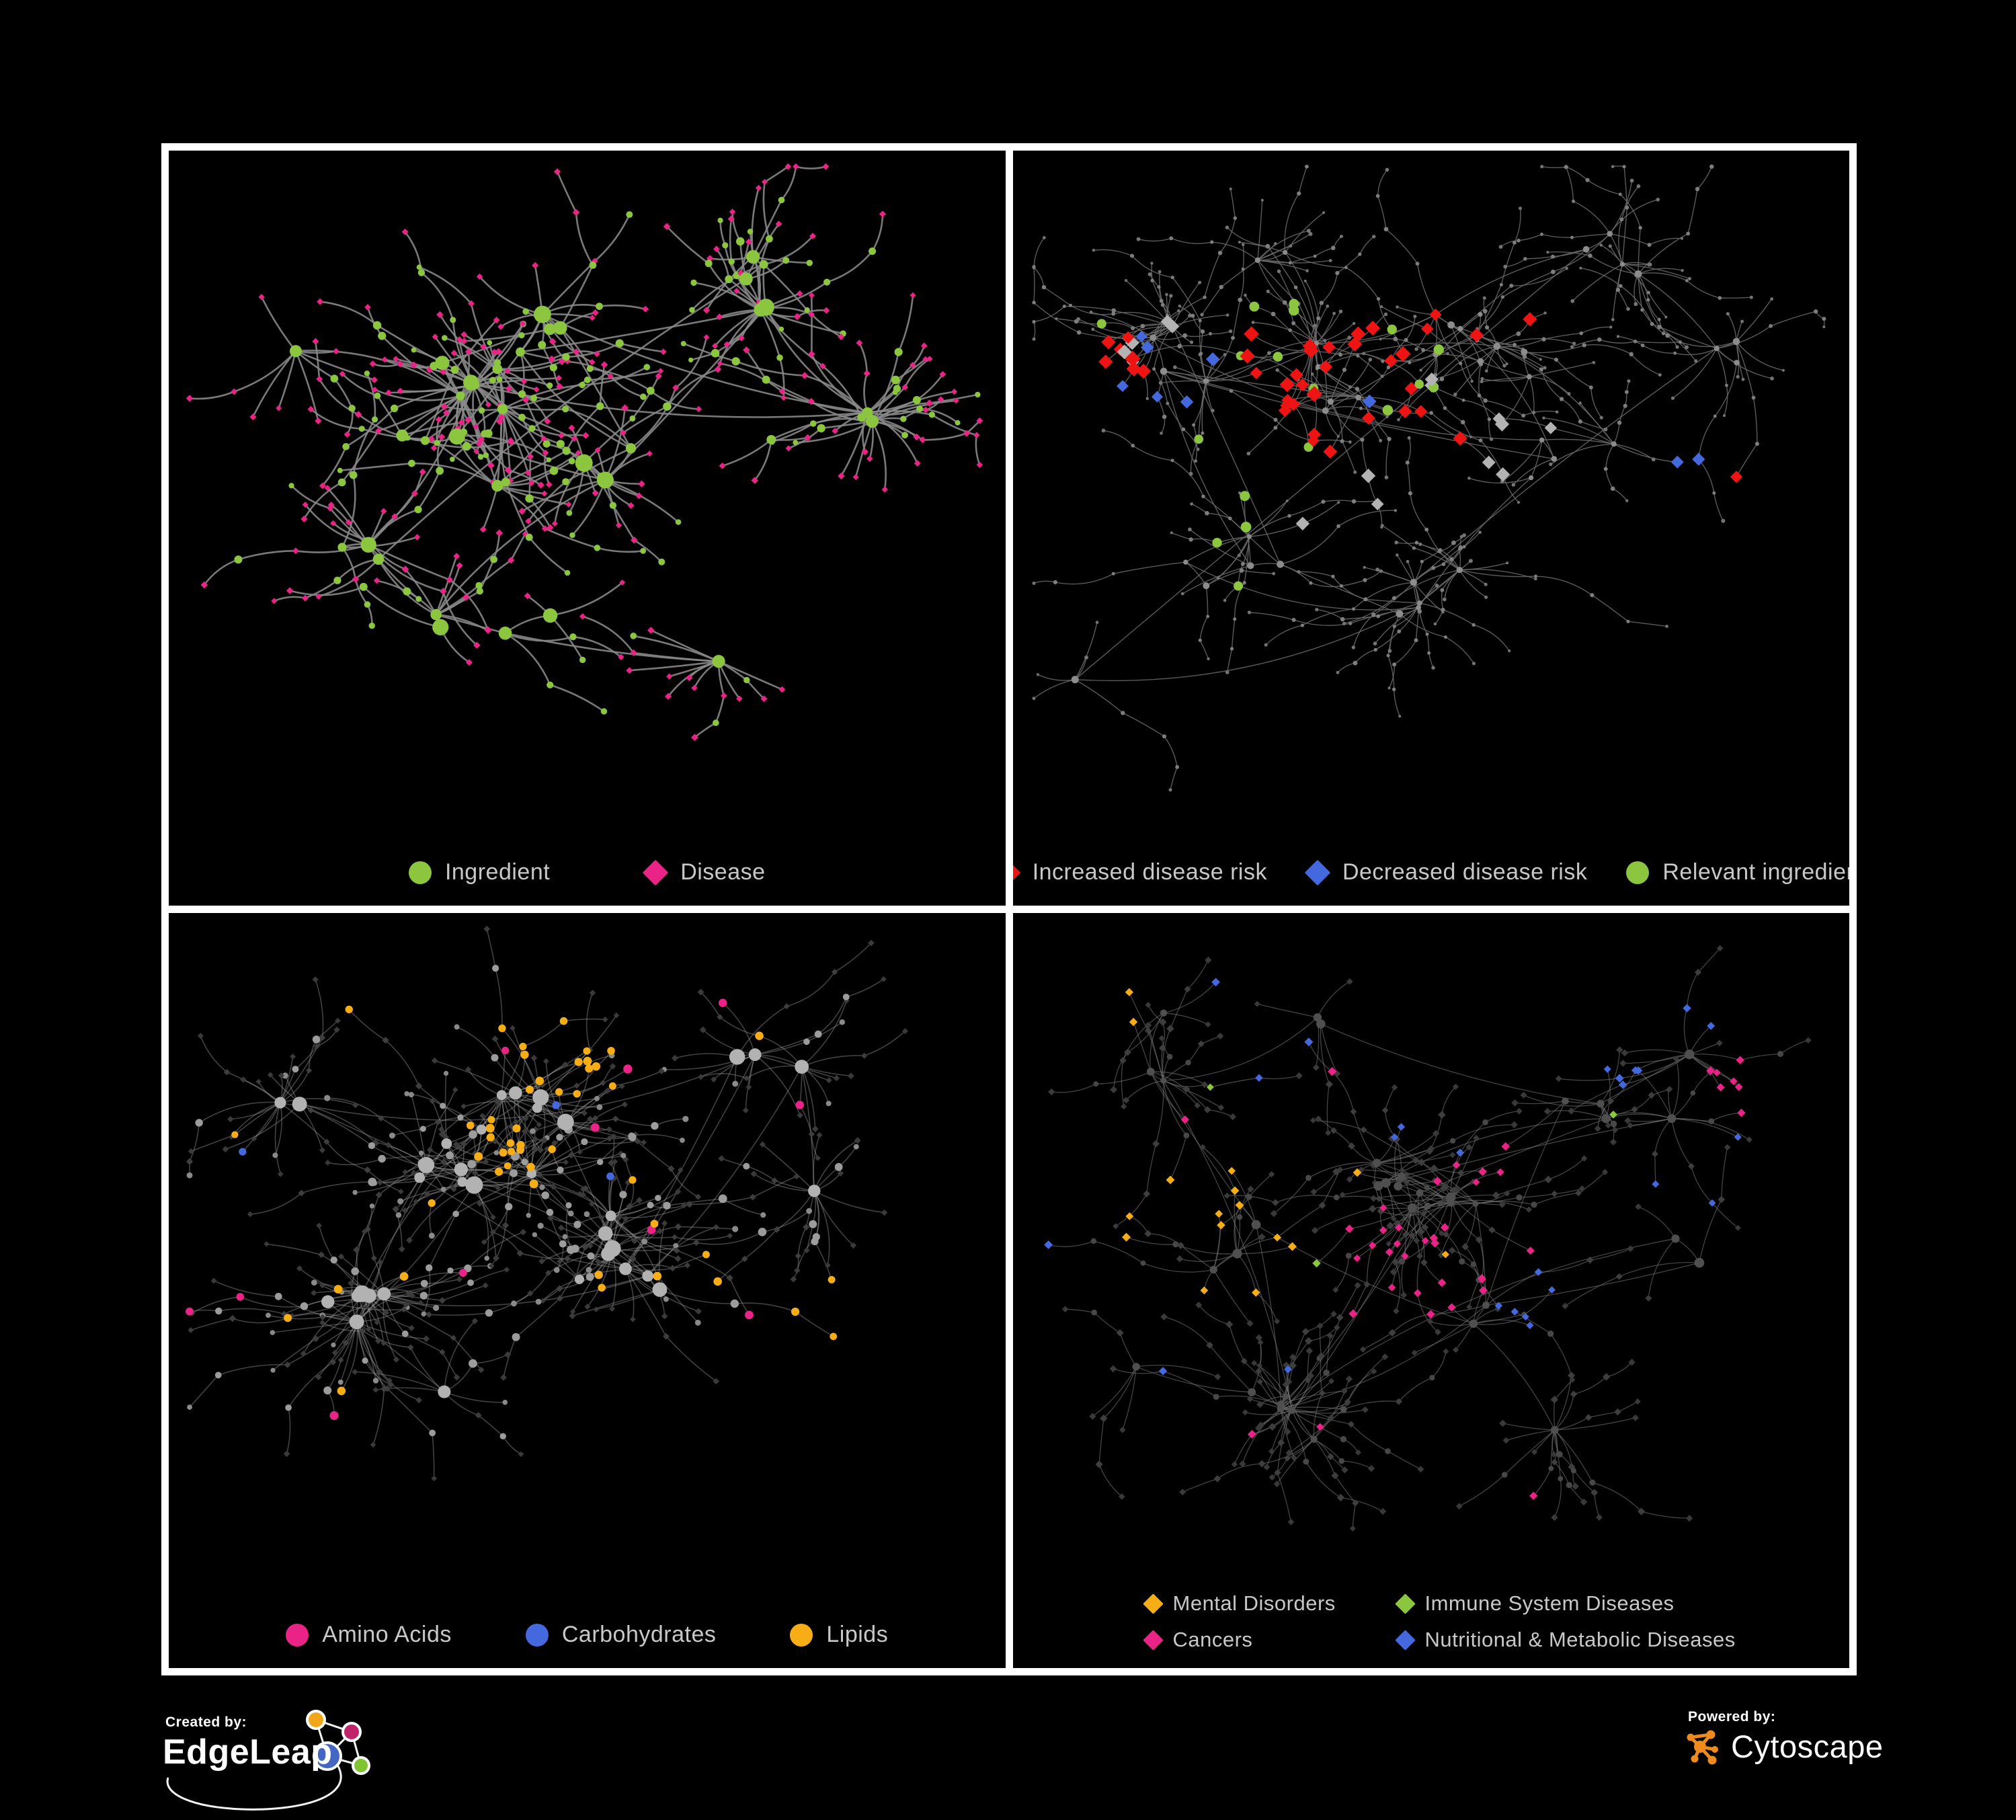  Describe the element at coordinates (655, 872) in the screenshot. I see `disease-diamond-icon` at that location.